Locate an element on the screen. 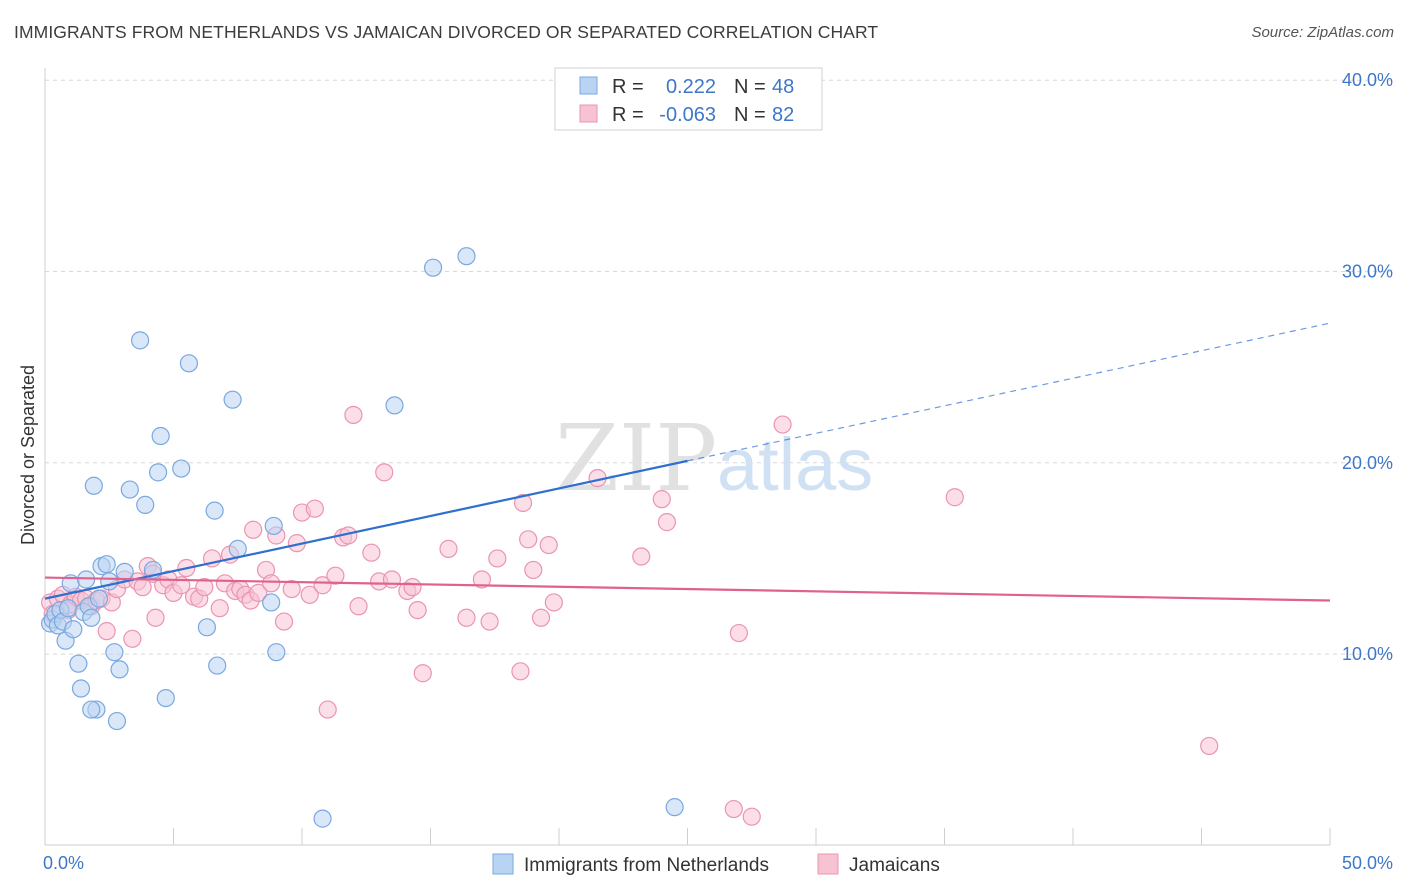 This screenshot has width=1406, height=892. series-legend: Immigrants from Netherlands Jamaicans is located at coordinates (716, 864).